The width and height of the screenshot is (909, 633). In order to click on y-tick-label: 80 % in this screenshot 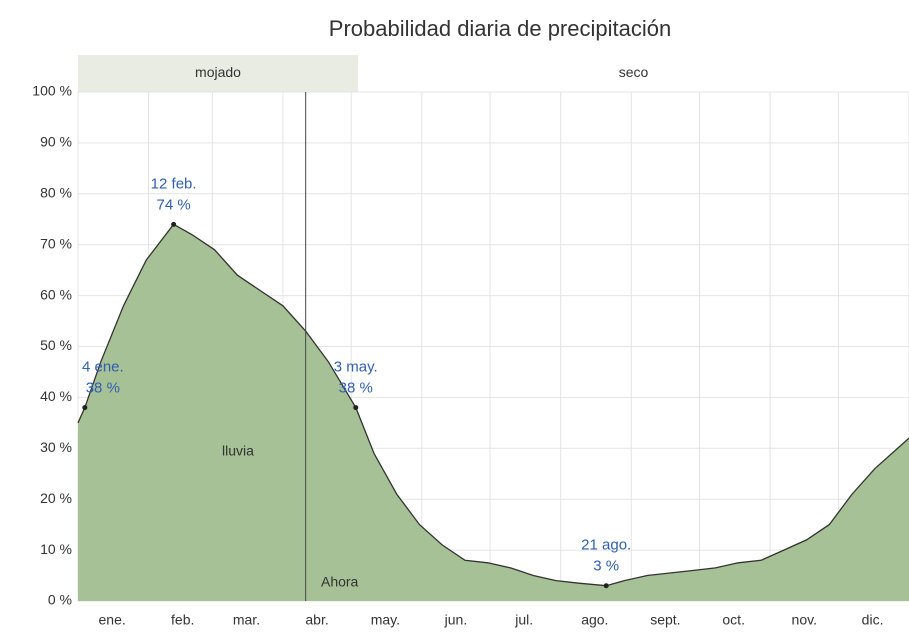, I will do `click(56, 193)`.